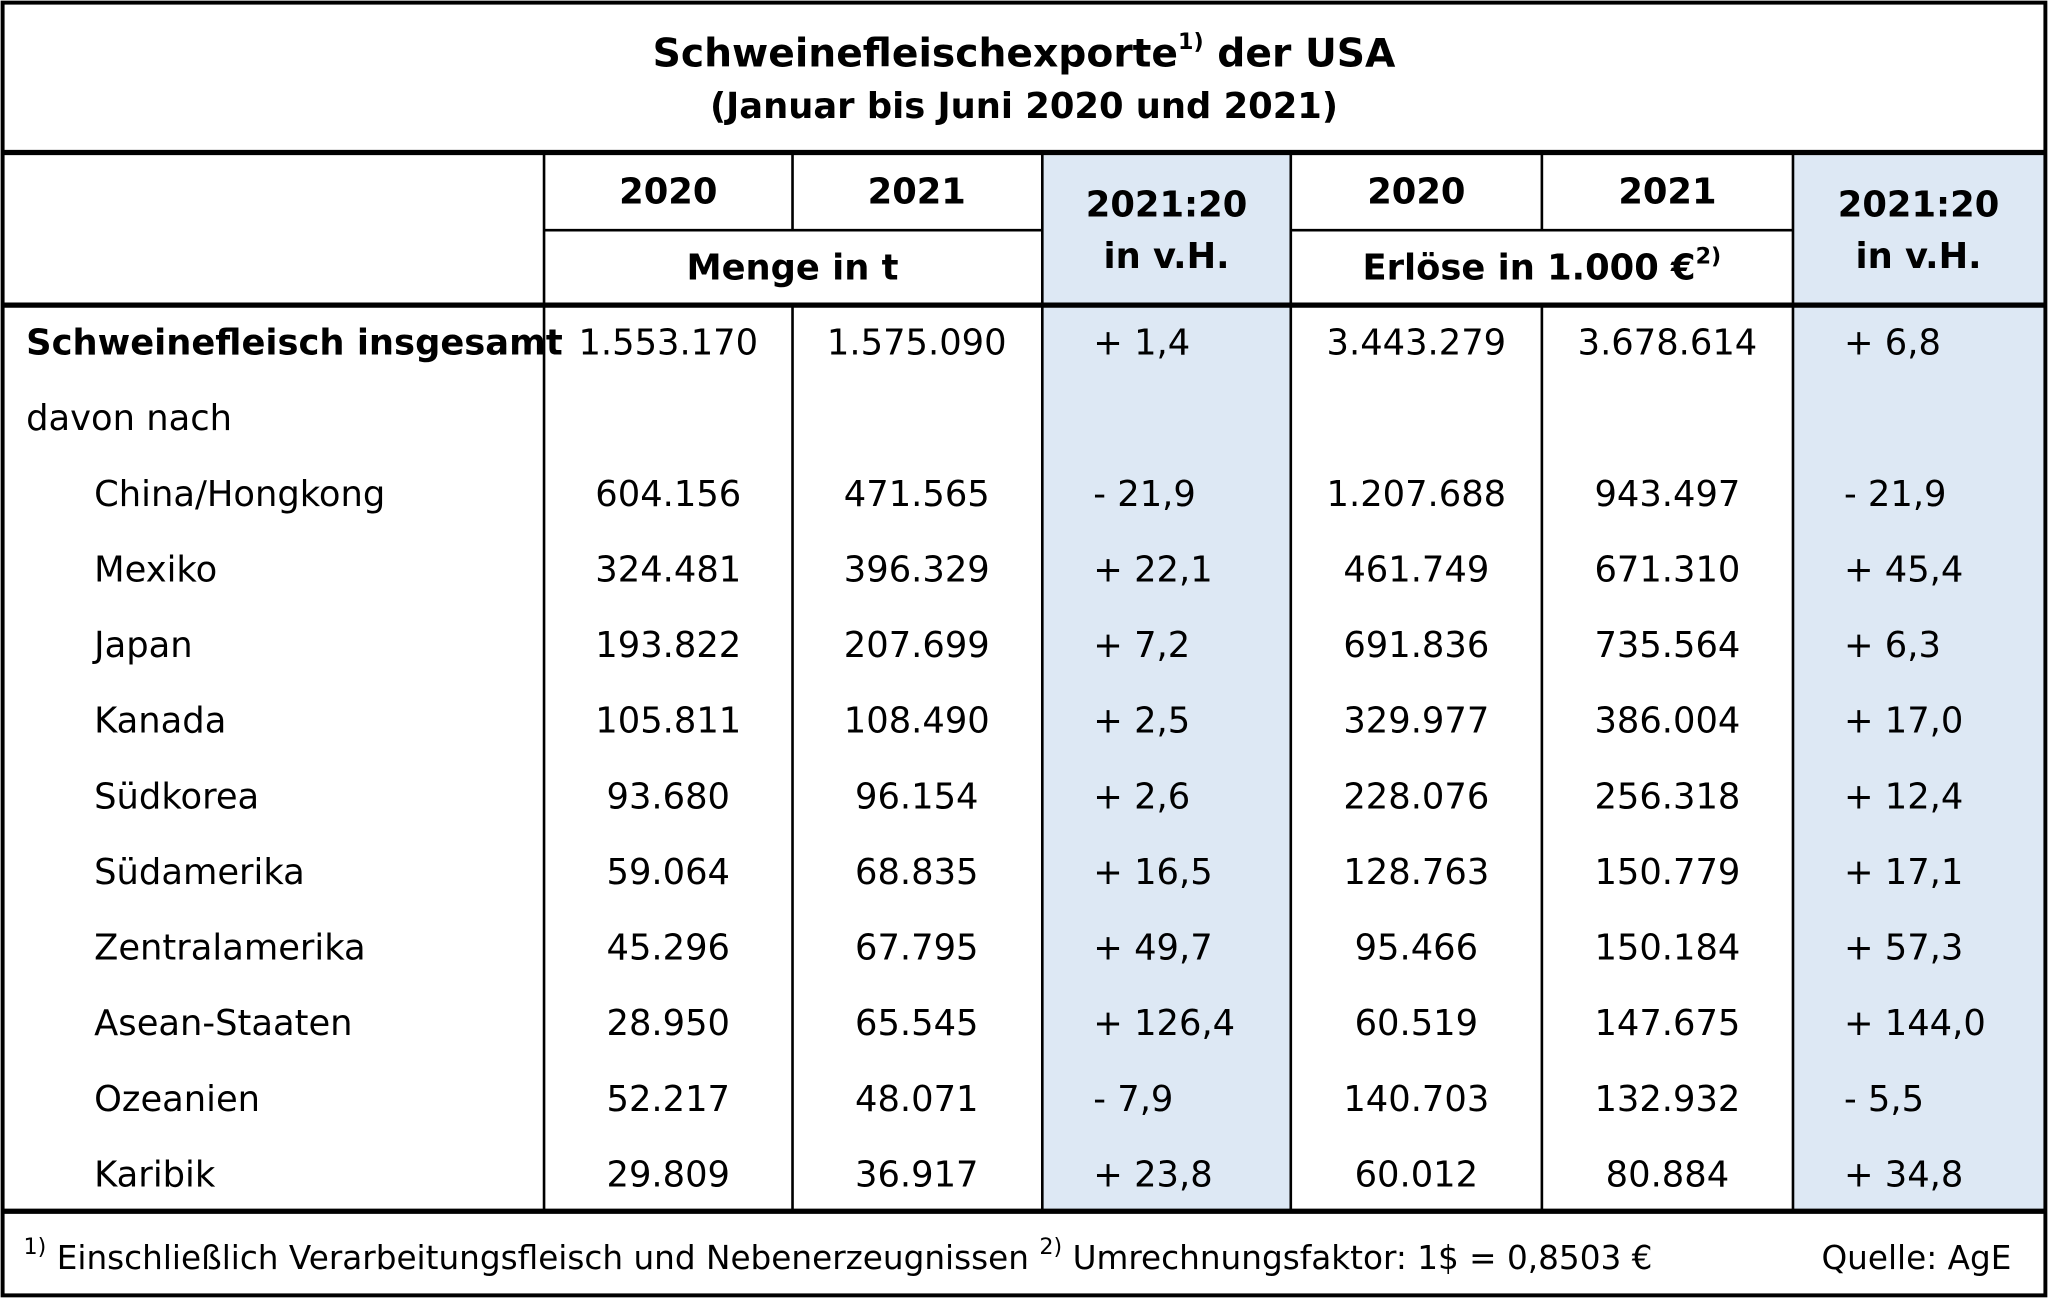  What do you see at coordinates (668, 1174) in the screenshot?
I see `cell: 29.809` at bounding box center [668, 1174].